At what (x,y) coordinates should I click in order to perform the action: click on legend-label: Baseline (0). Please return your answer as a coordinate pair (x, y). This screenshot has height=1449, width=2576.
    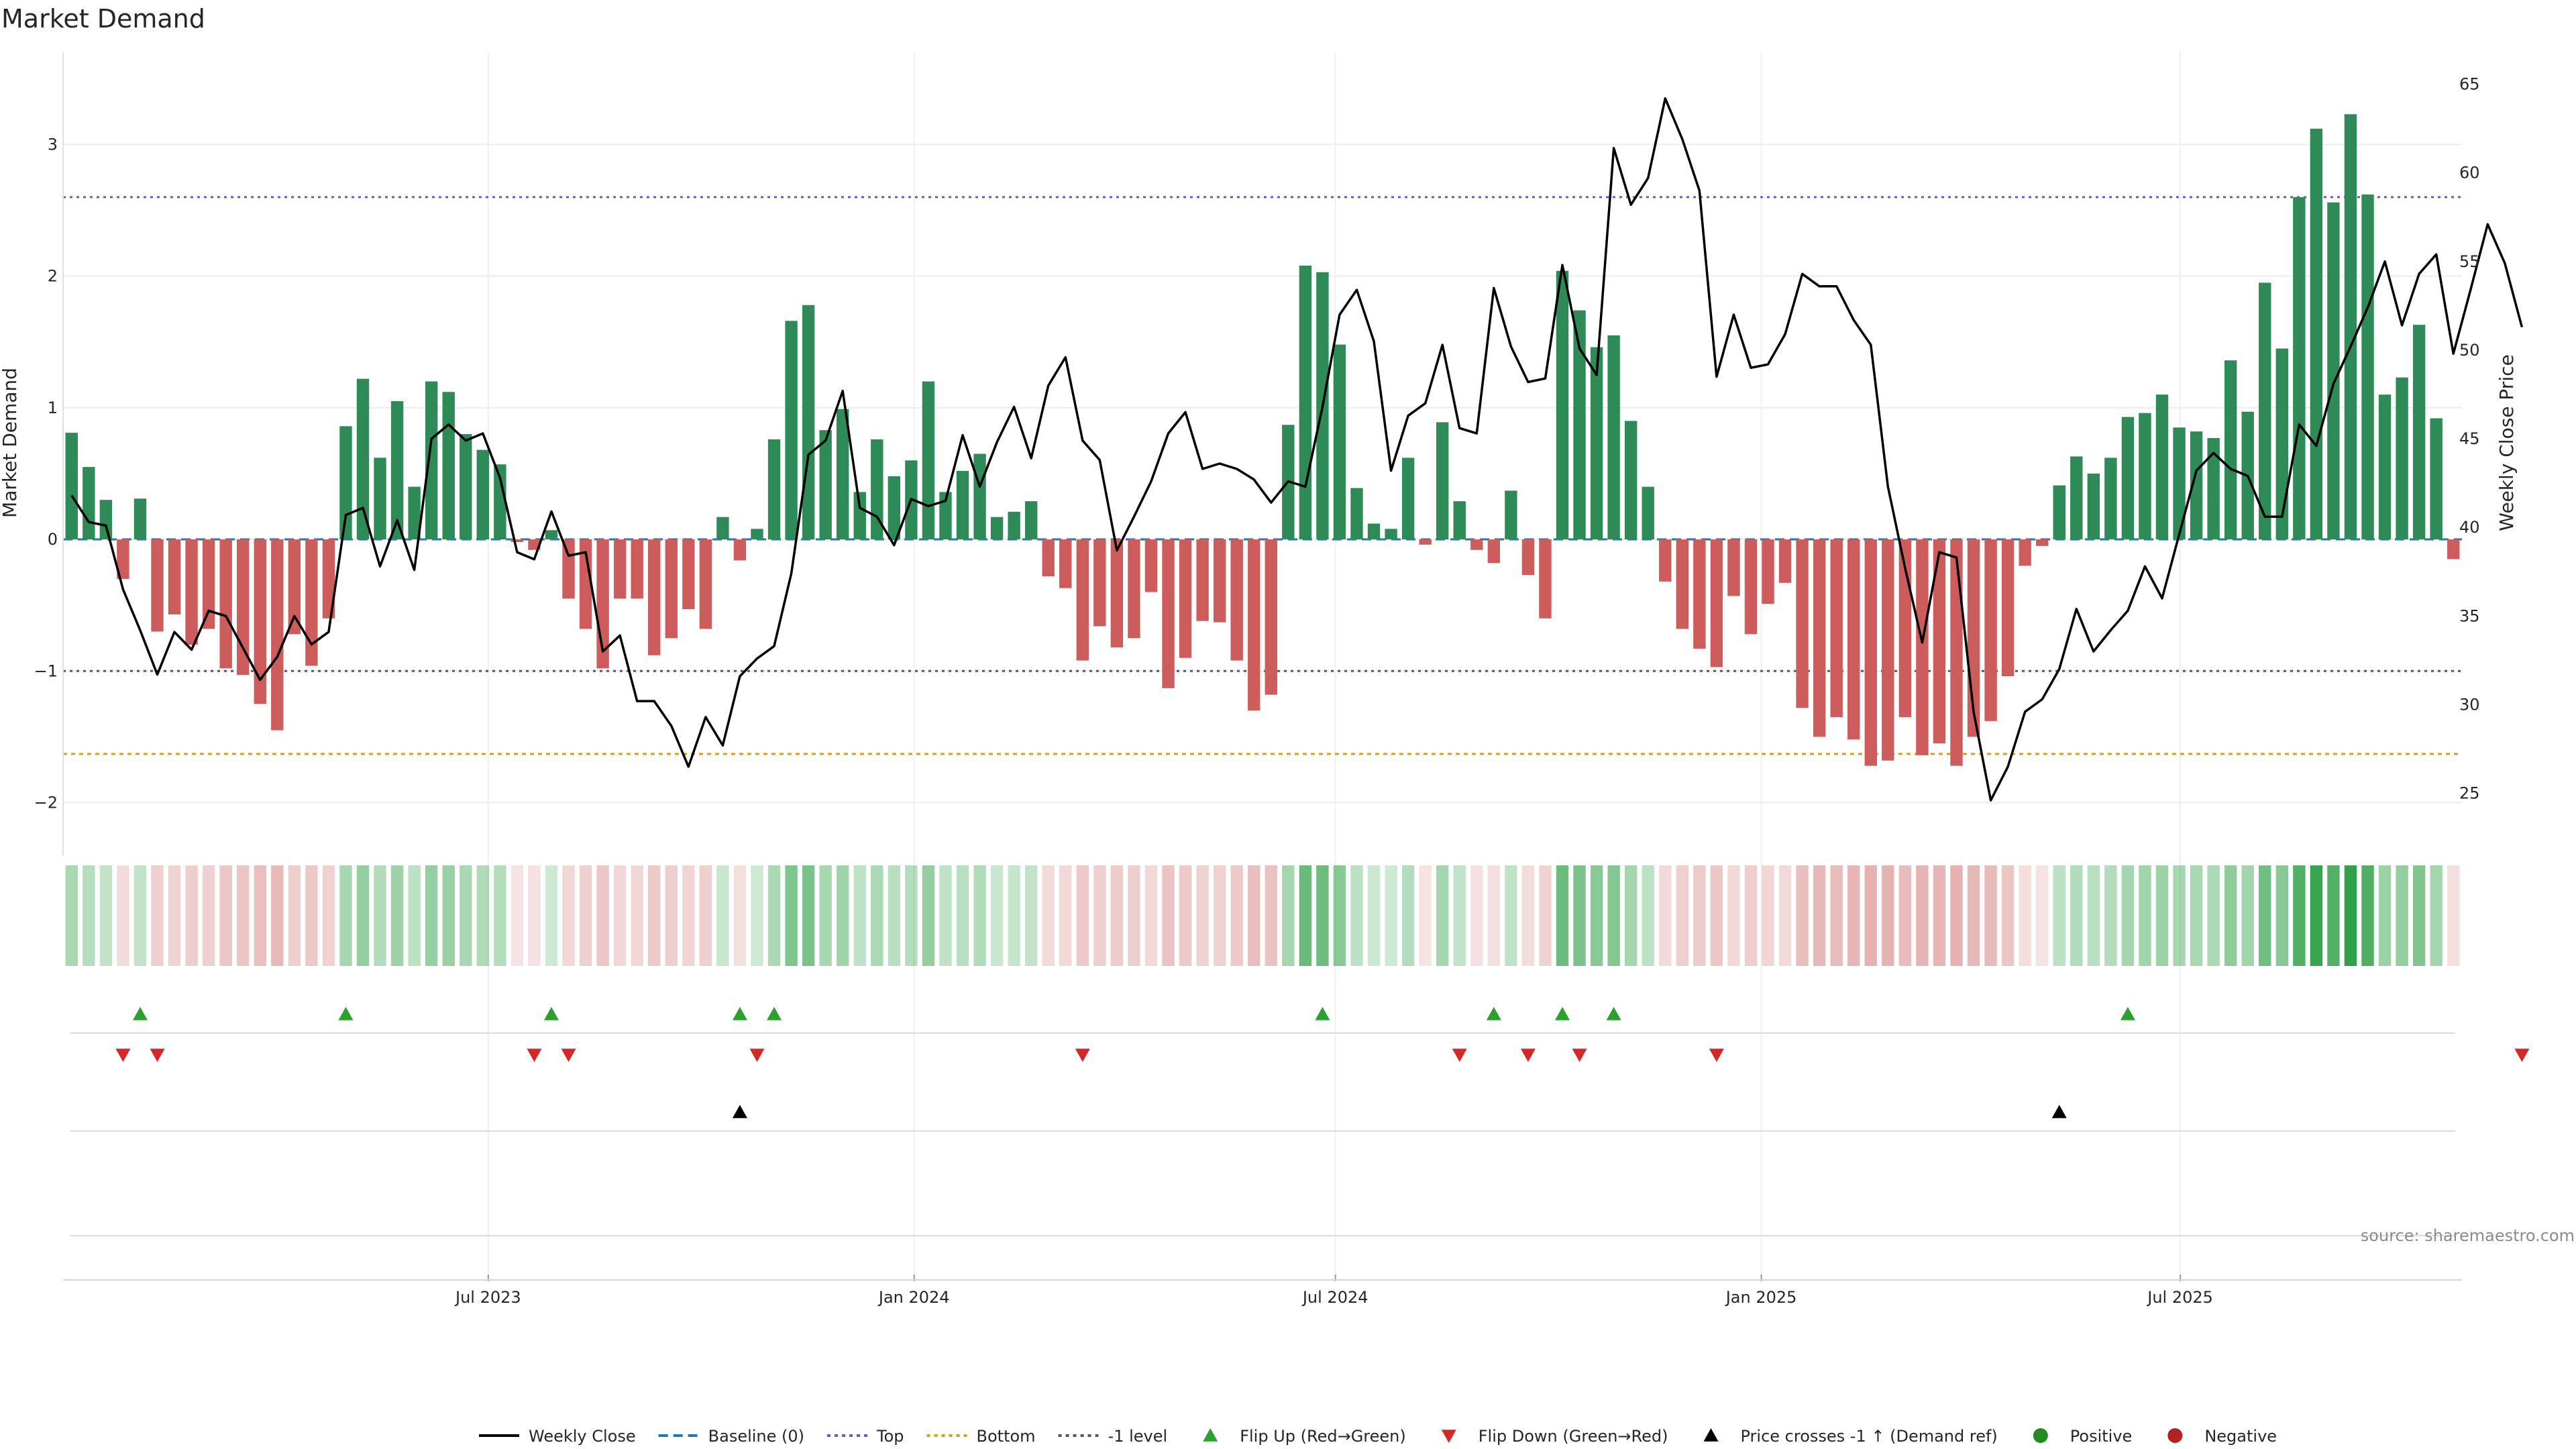
    Looking at the image, I should click on (756, 1436).